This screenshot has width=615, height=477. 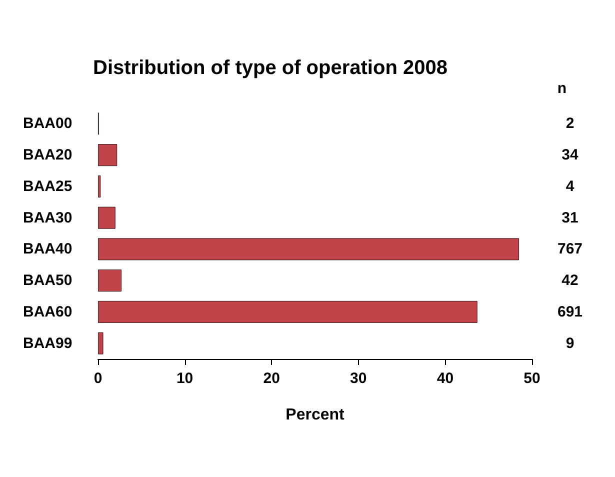 I want to click on y-tick-label: BAA60, so click(x=47, y=311).